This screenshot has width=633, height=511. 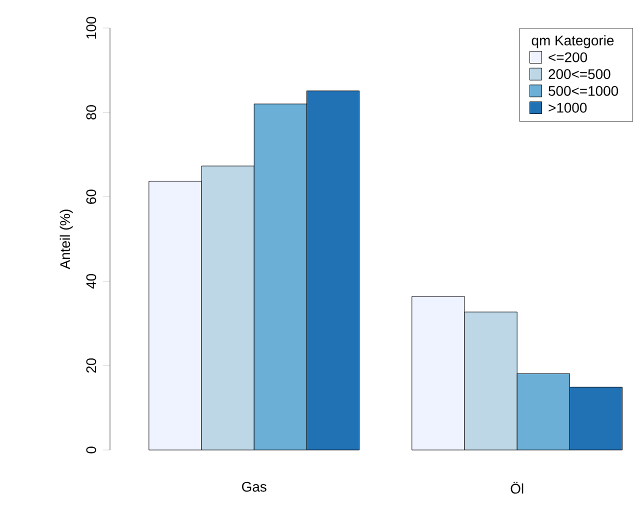 I want to click on x-tick-label: Öl, so click(x=517, y=488).